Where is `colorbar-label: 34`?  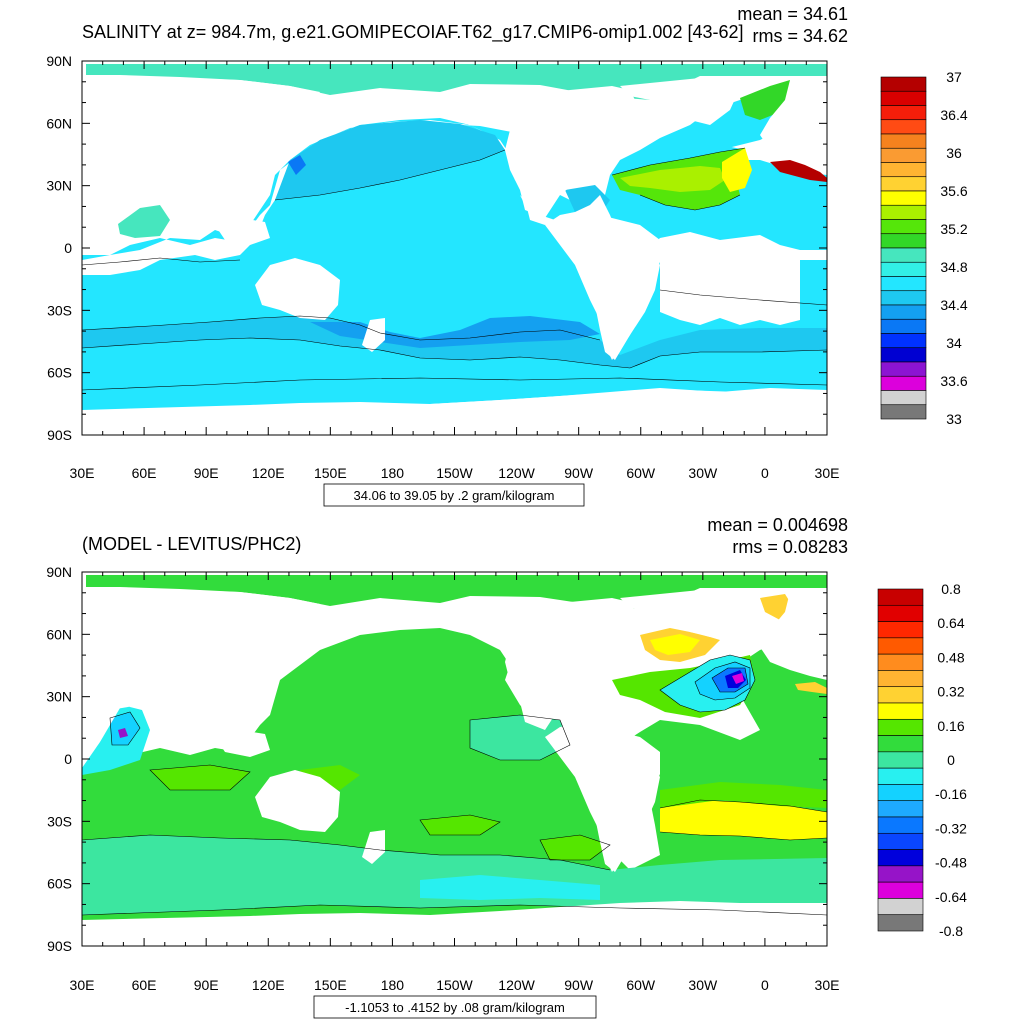 colorbar-label: 34 is located at coordinates (954, 343).